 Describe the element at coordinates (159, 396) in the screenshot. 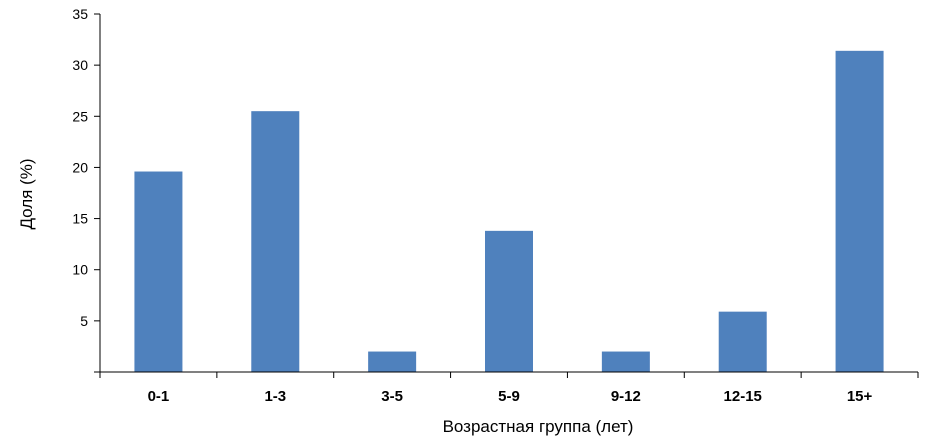

I see `x-category-label: 0-1` at that location.